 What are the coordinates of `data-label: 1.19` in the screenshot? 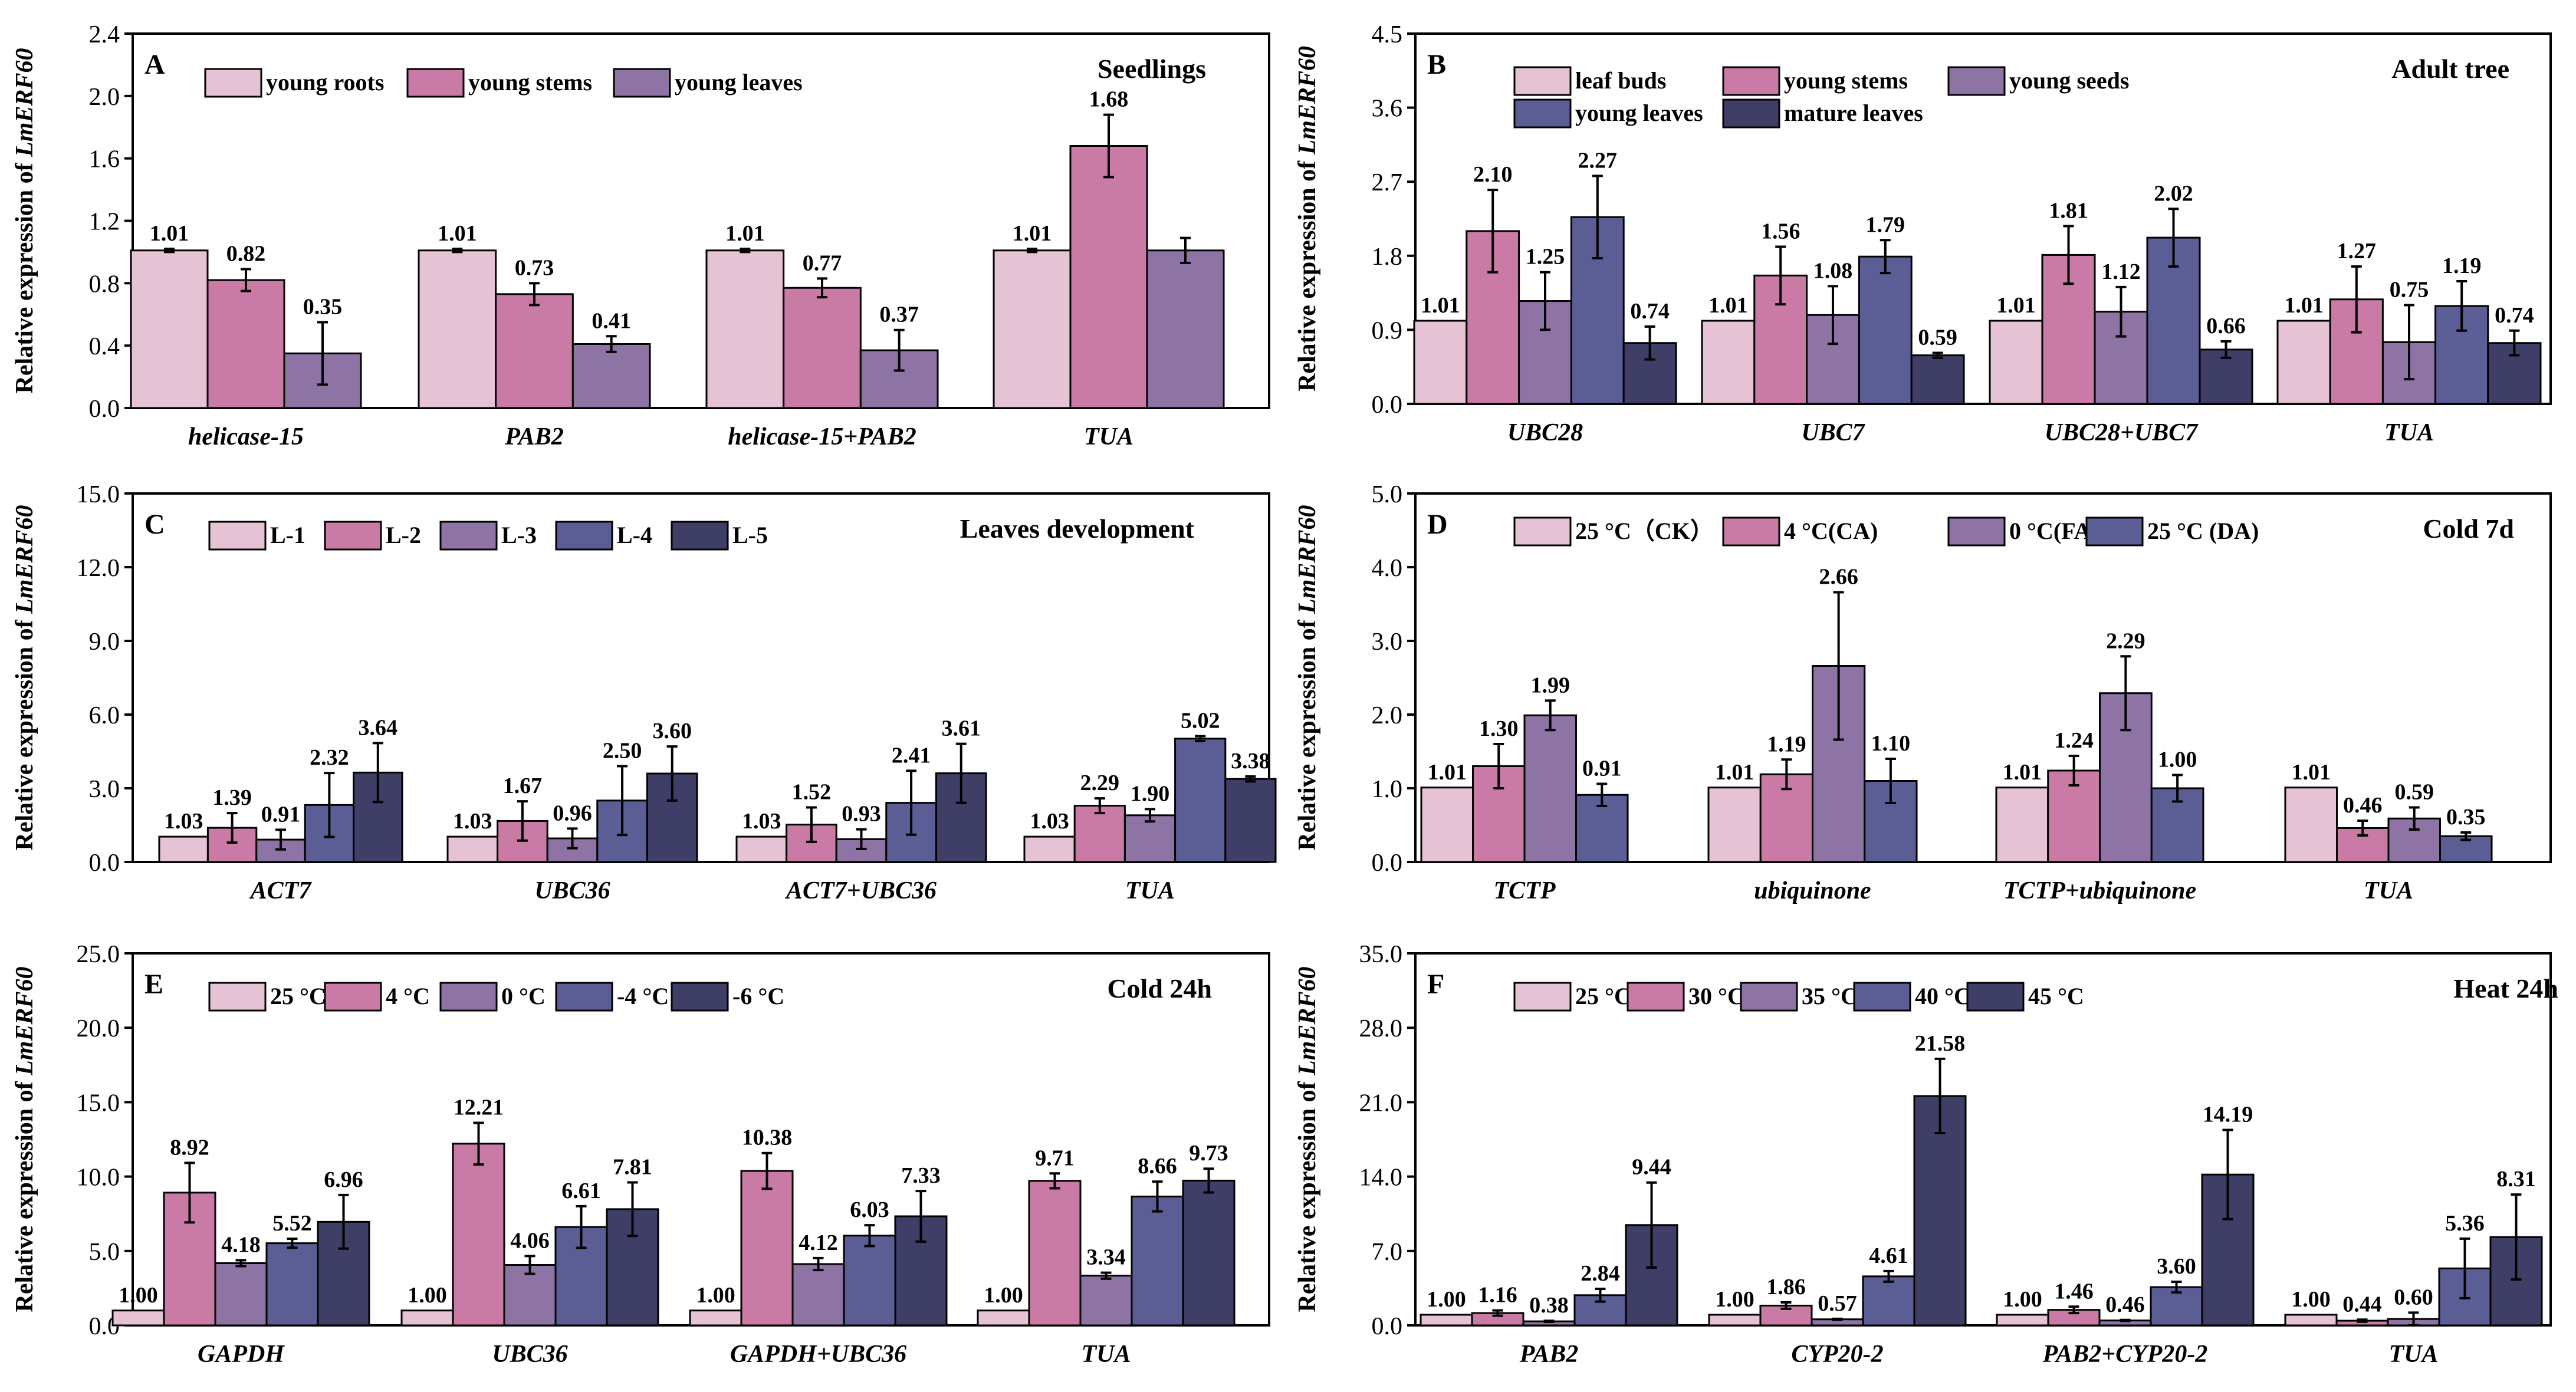 It's located at (1786, 744).